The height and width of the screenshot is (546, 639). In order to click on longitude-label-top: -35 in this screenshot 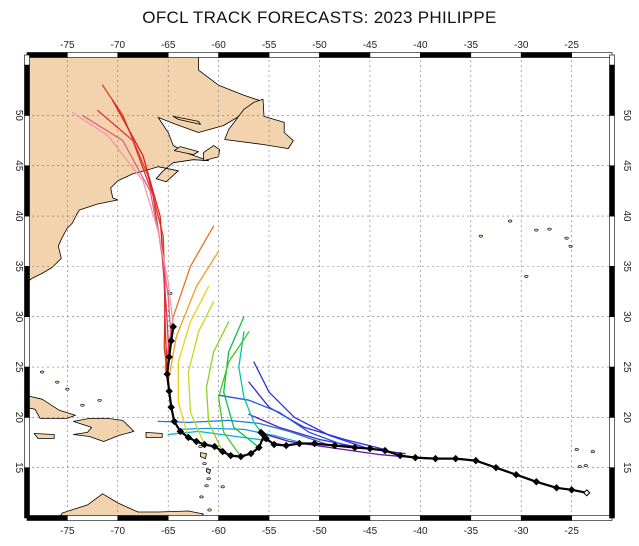, I will do `click(471, 45)`.